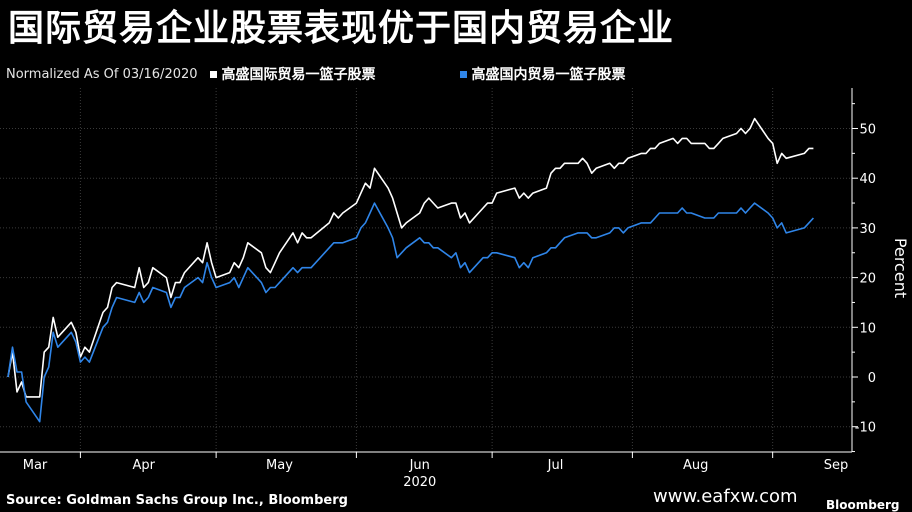 The height and width of the screenshot is (512, 912). Describe the element at coordinates (836, 465) in the screenshot. I see `x-tick-label: Sep` at that location.